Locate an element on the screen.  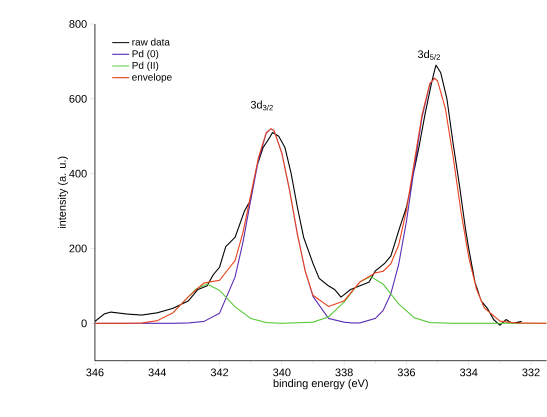
y-tick-label: 800 is located at coordinates (78, 24).